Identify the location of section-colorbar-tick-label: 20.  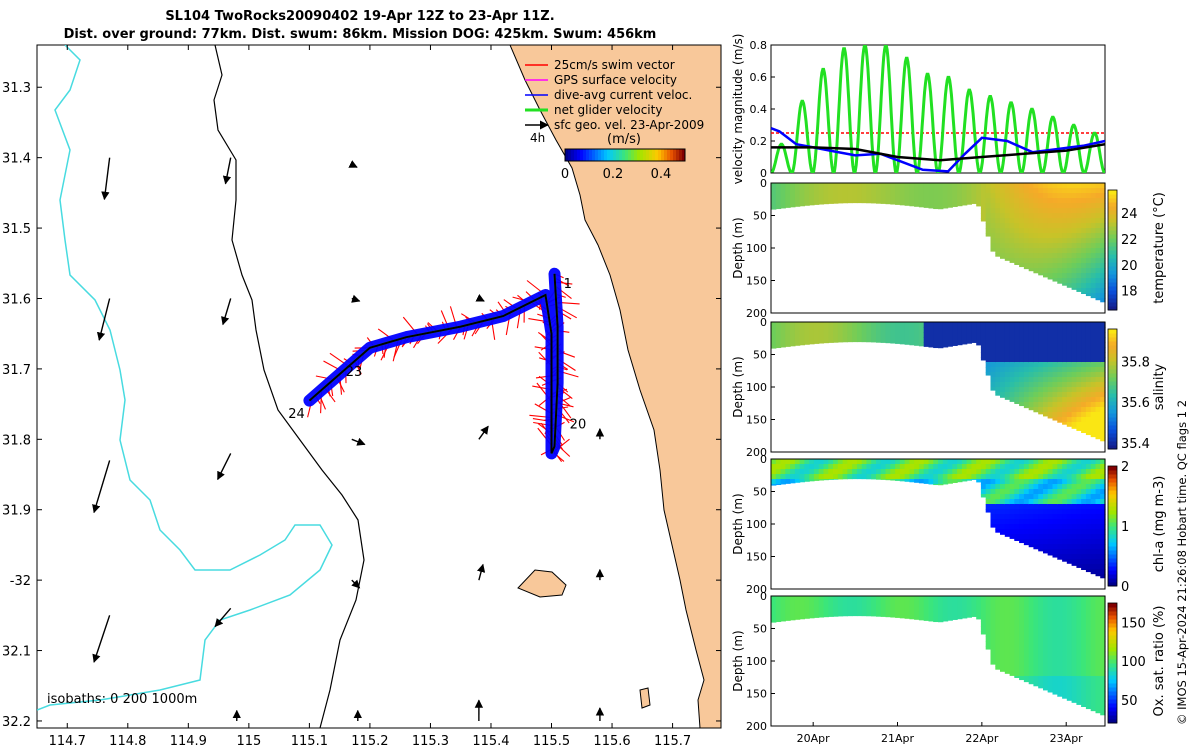
(1129, 266).